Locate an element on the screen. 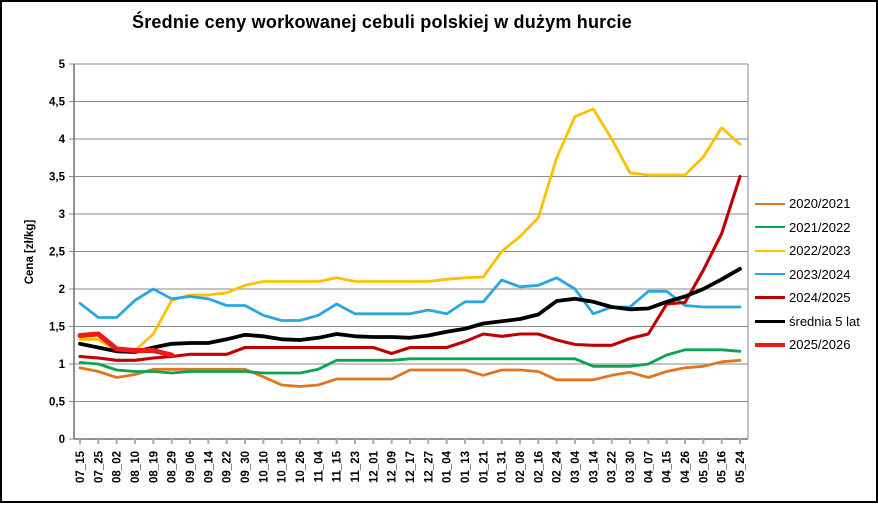 Image resolution: width=878 pixels, height=505 pixels. x-tick-label: 12_01 is located at coordinates (374, 466).